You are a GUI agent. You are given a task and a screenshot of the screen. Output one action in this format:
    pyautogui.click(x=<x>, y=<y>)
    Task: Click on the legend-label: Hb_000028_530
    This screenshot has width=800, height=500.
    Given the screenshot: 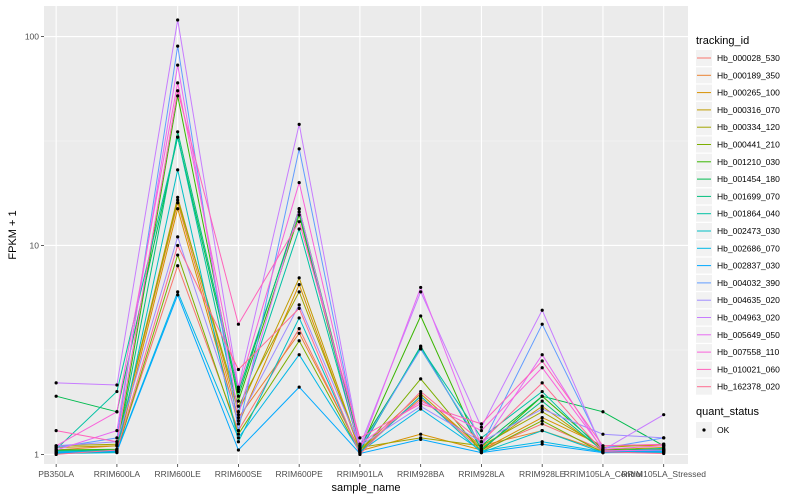 What is the action you would take?
    pyautogui.click(x=748, y=58)
    